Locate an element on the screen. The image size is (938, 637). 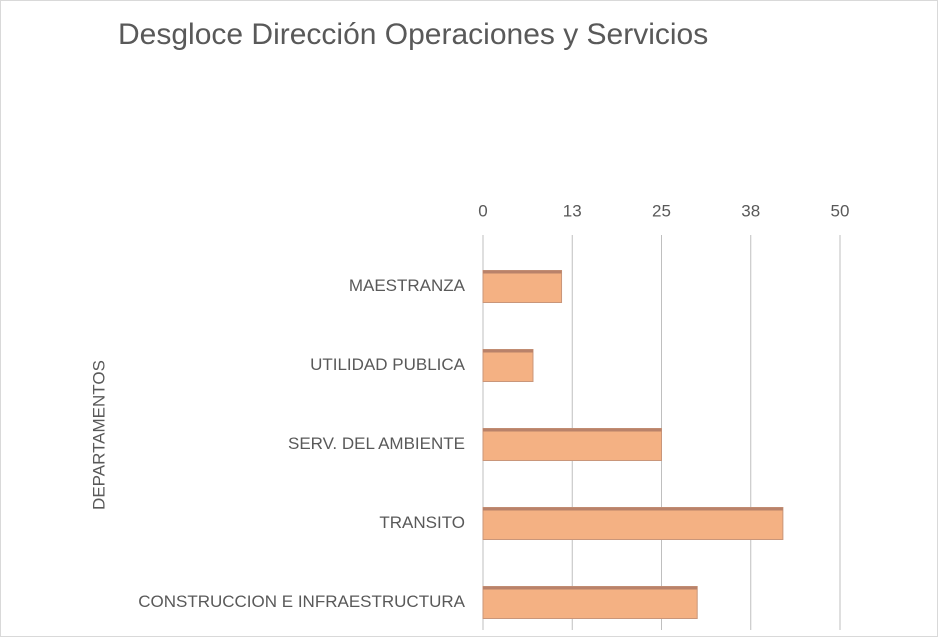
y-tick-label: MAESTRANZA is located at coordinates (407, 285).